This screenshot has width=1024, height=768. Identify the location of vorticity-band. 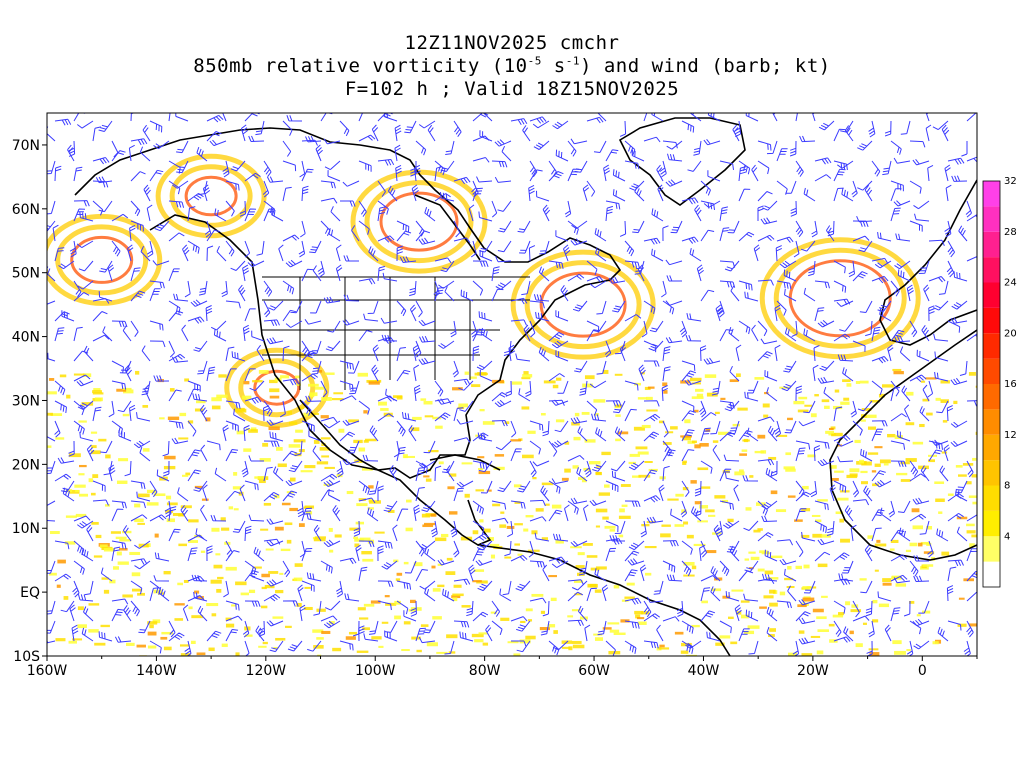
(840, 298).